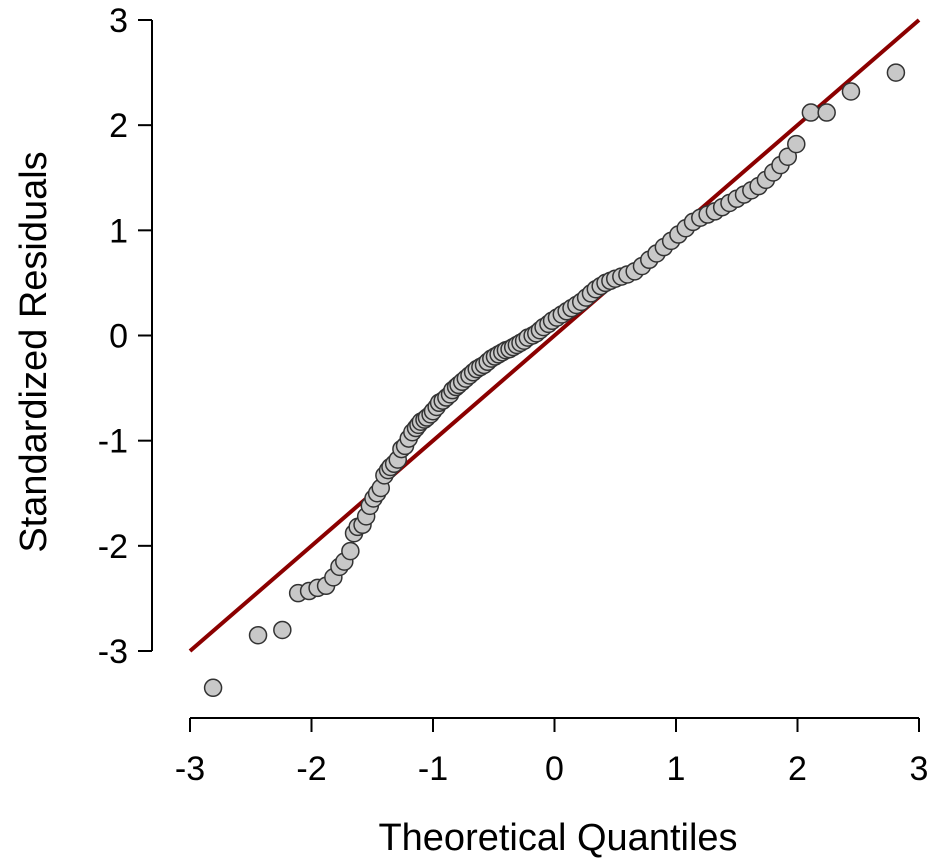  What do you see at coordinates (118, 231) in the screenshot?
I see `y-tick-label: 1` at bounding box center [118, 231].